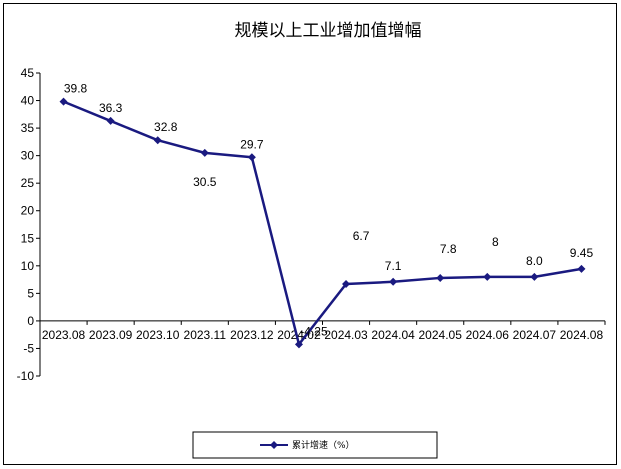 The width and height of the screenshot is (621, 469). What do you see at coordinates (28, 211) in the screenshot?
I see `y-tick-label: 20` at bounding box center [28, 211].